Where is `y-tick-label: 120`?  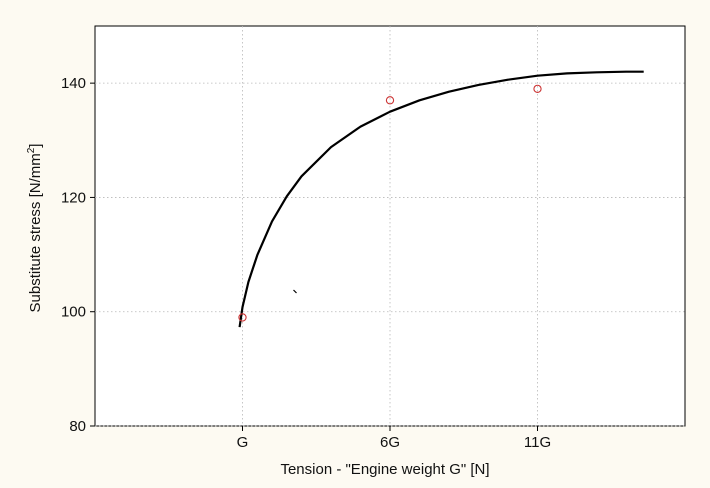 y-tick-label: 120 is located at coordinates (73, 197).